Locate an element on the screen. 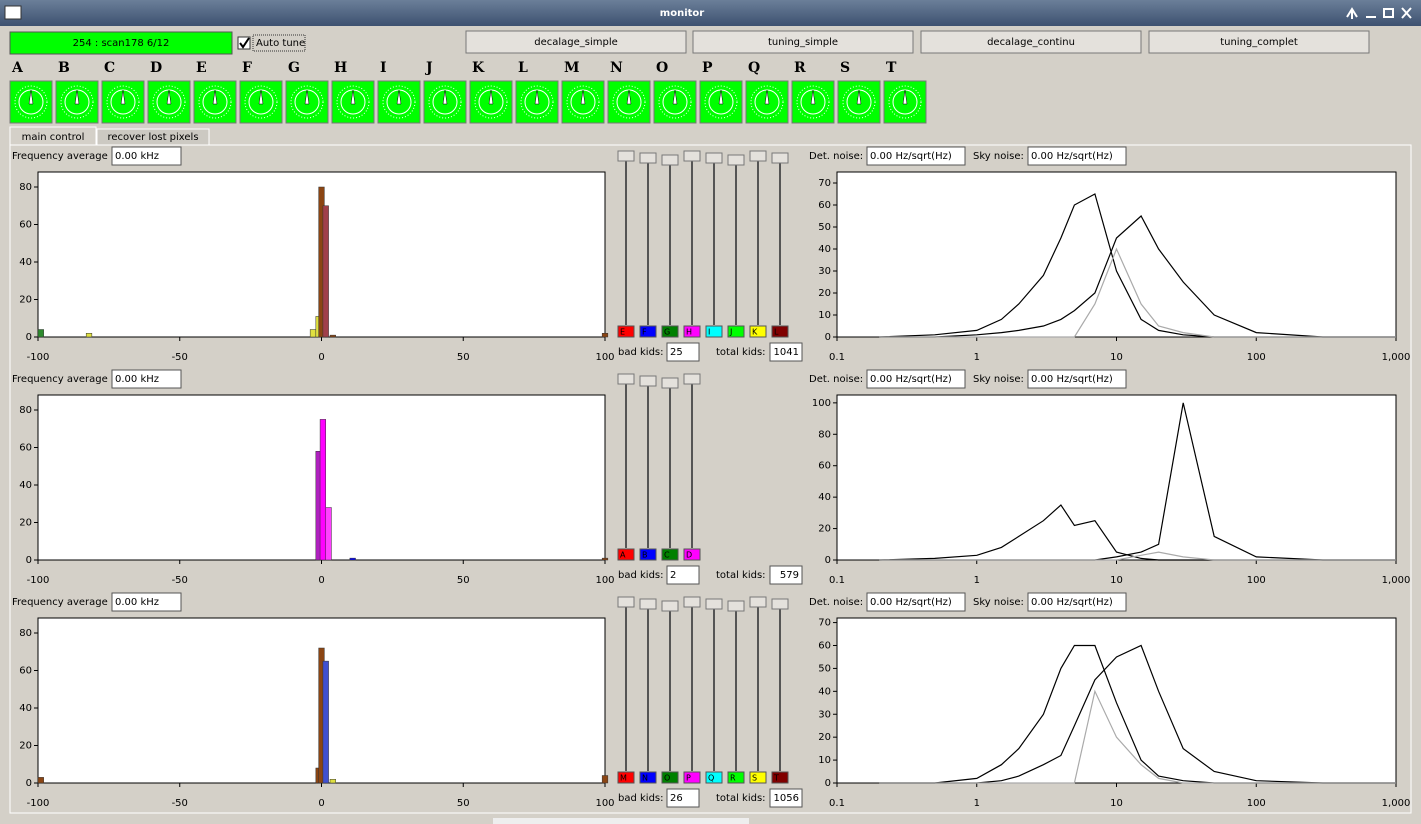 The image size is (1421, 824). sky-noise-label: Sky noise: is located at coordinates (998, 602).